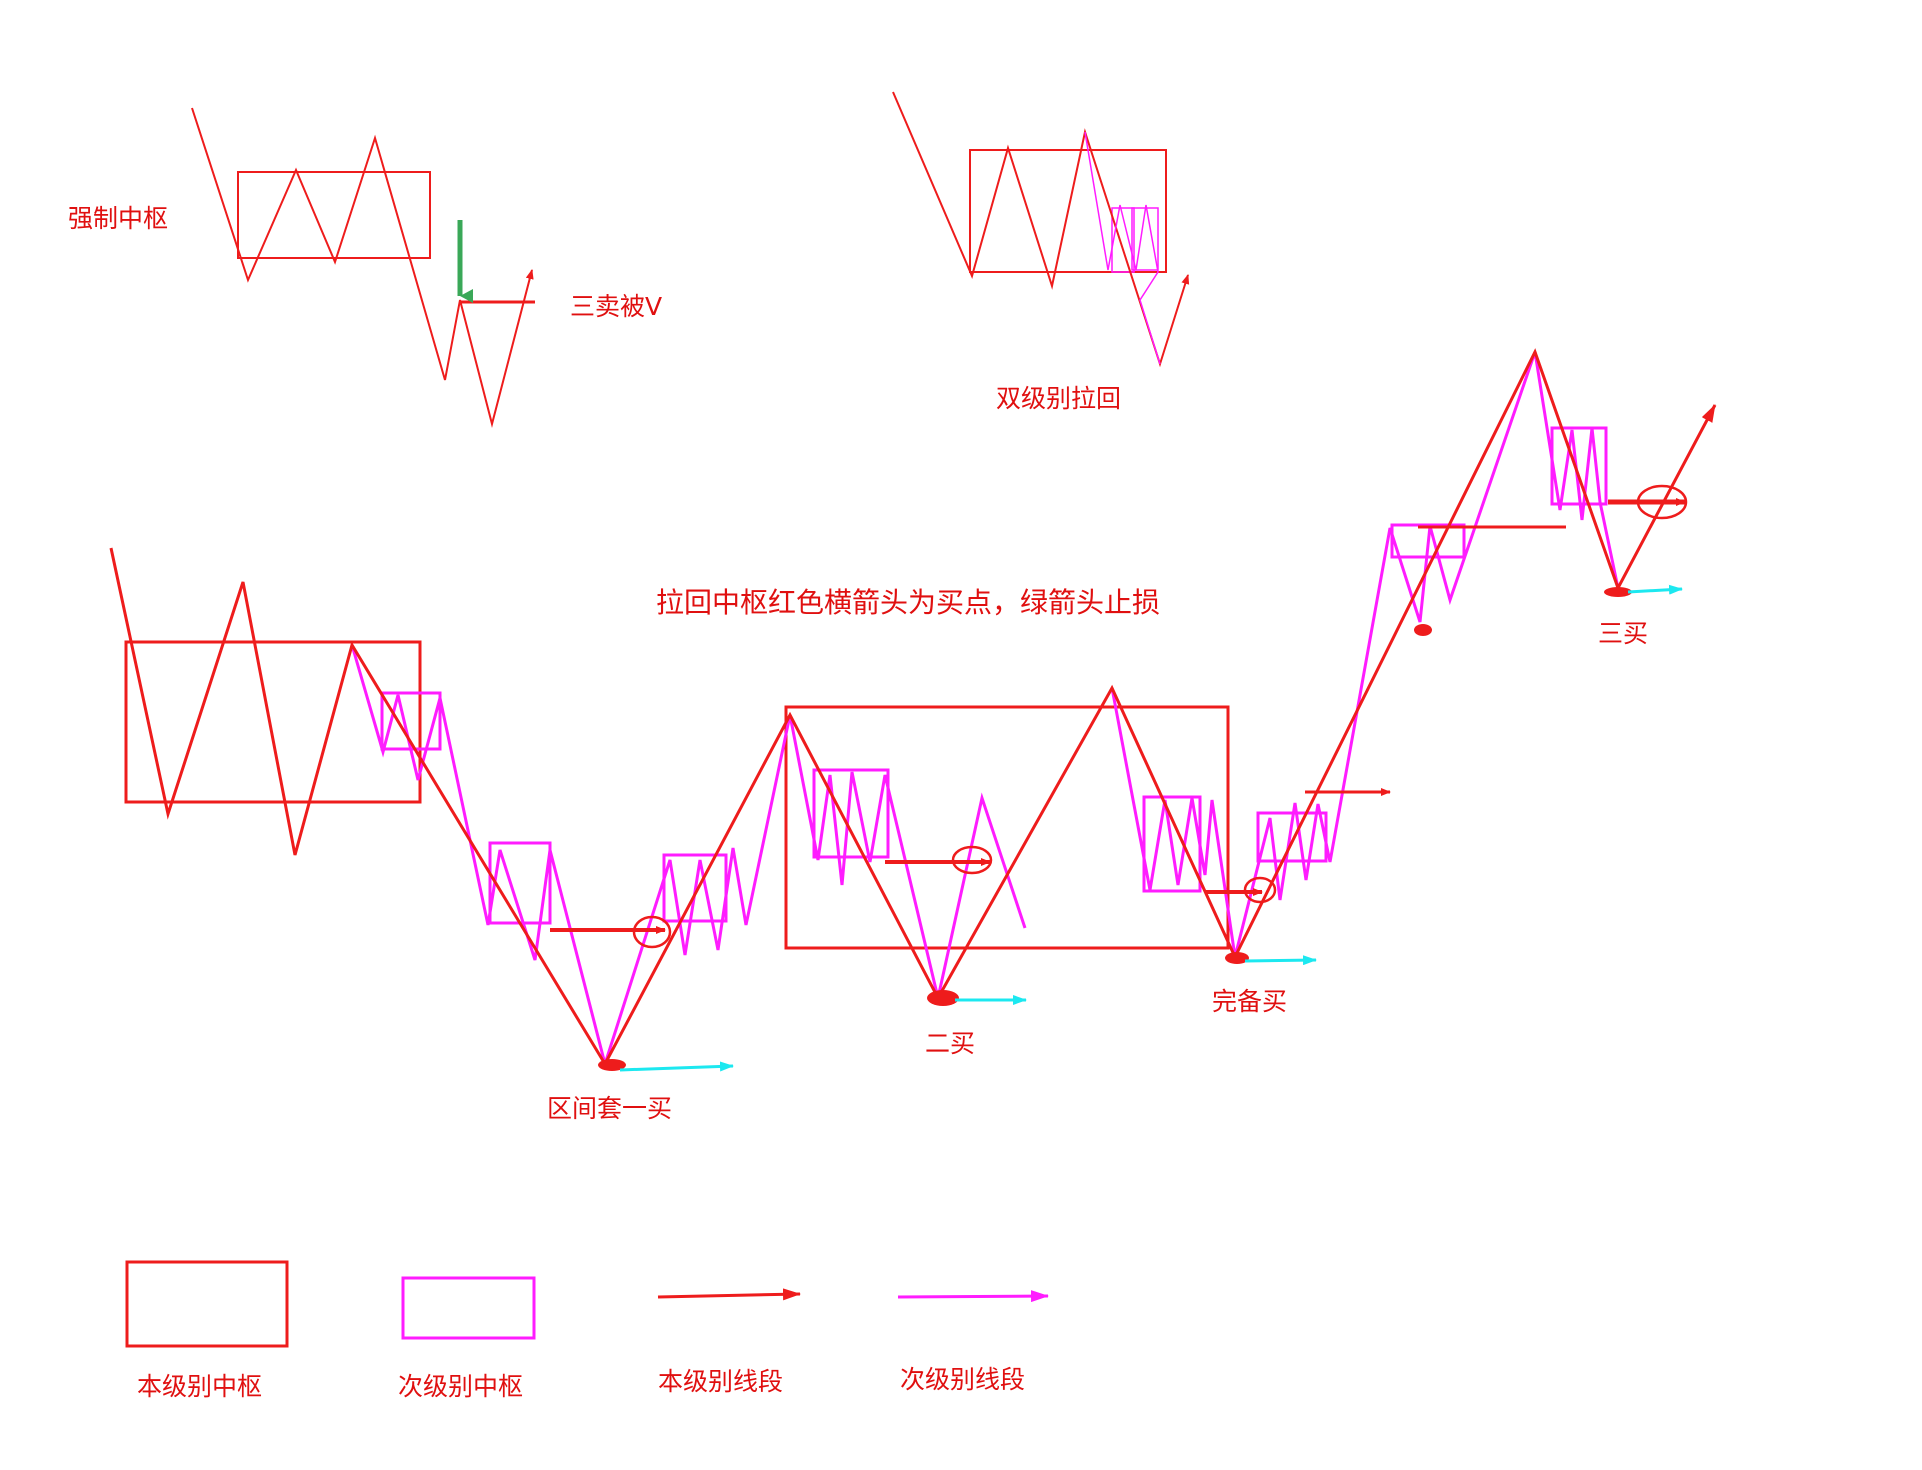 Image resolution: width=1922 pixels, height=1470 pixels. What do you see at coordinates (118, 218) in the screenshot?
I see `forced-center-label: 强制中枢` at bounding box center [118, 218].